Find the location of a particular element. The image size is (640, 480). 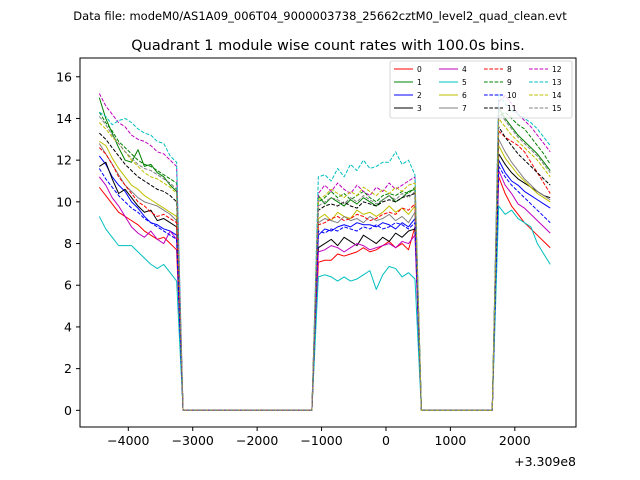

y-axis: 0 2 4 6 8 10 12 14 16 is located at coordinates (68, 243).